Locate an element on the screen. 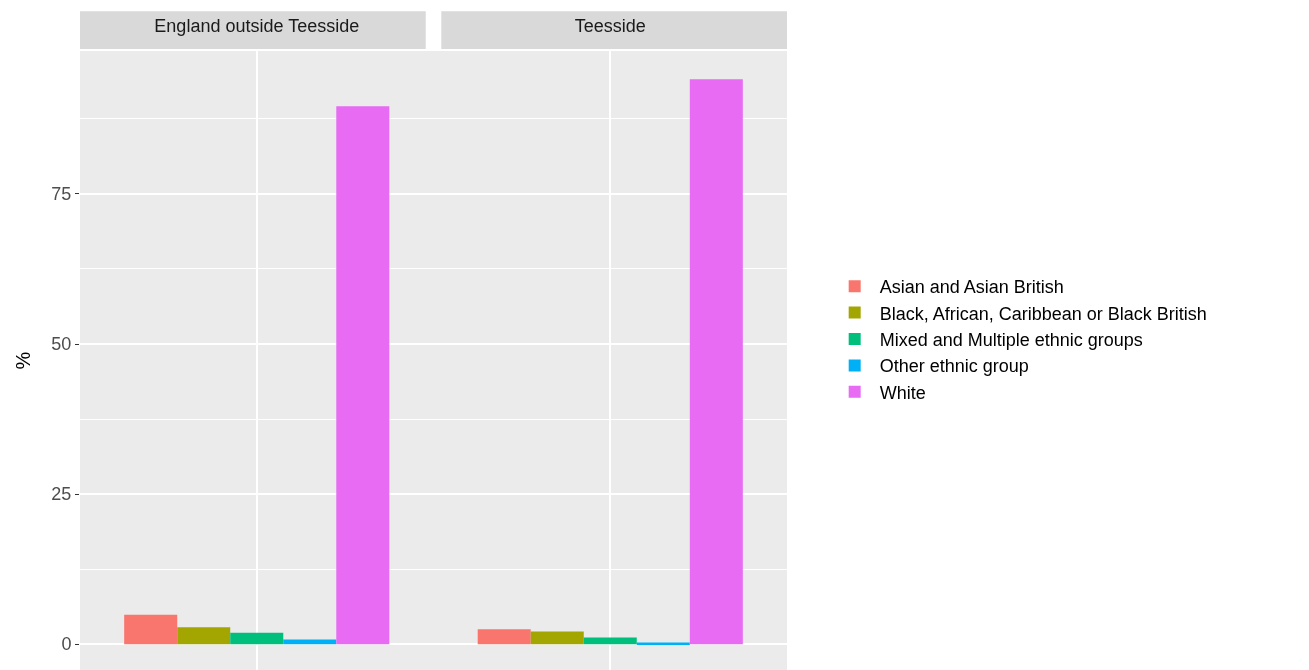 Image resolution: width=1309 pixels, height=670 pixels. y-tick-label: 0 is located at coordinates (66, 644).